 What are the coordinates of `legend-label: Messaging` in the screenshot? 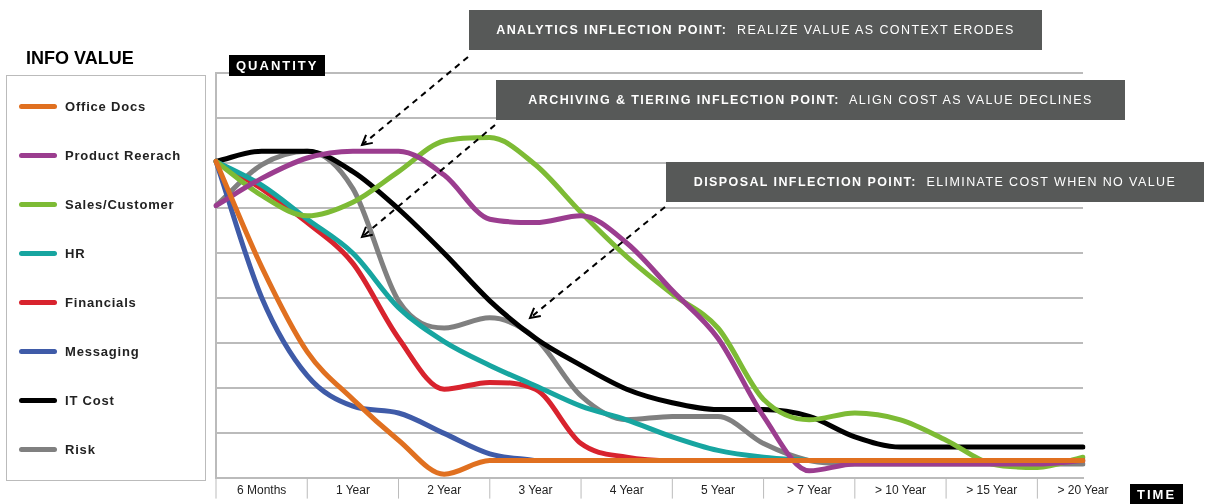 It's located at (102, 351).